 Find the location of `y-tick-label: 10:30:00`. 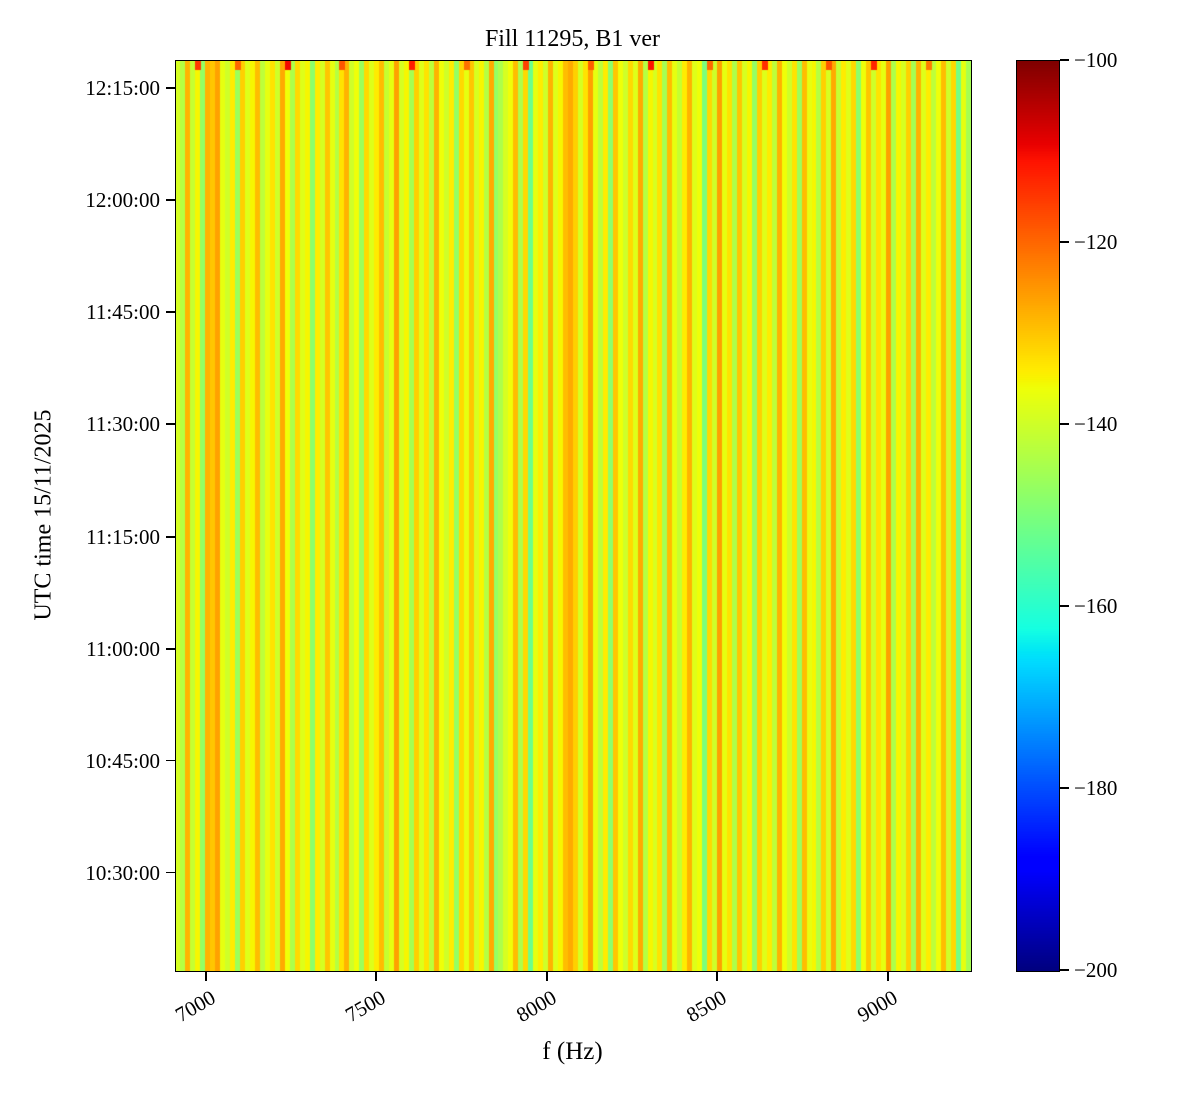

y-tick-label: 10:30:00 is located at coordinates (122, 872).